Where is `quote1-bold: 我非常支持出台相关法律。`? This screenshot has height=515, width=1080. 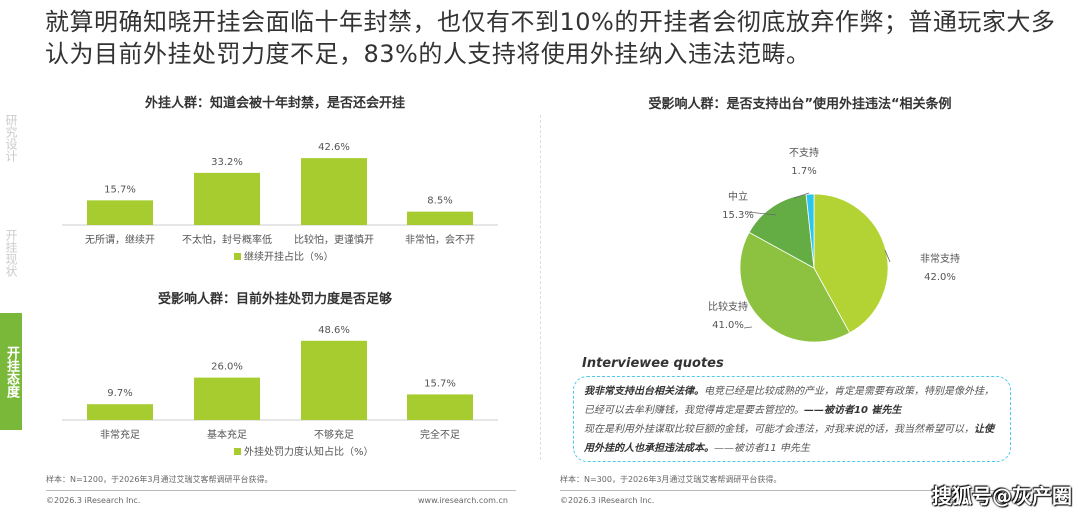
quote1-bold: 我非常支持出台相关法律。 is located at coordinates (644, 391).